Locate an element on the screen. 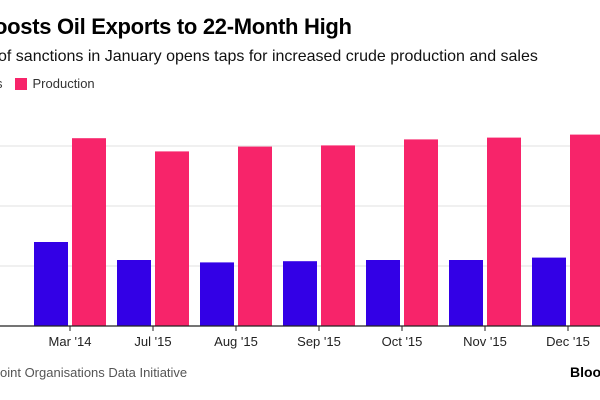 The width and height of the screenshot is (600, 400). legend: s Production is located at coordinates (53, 83).